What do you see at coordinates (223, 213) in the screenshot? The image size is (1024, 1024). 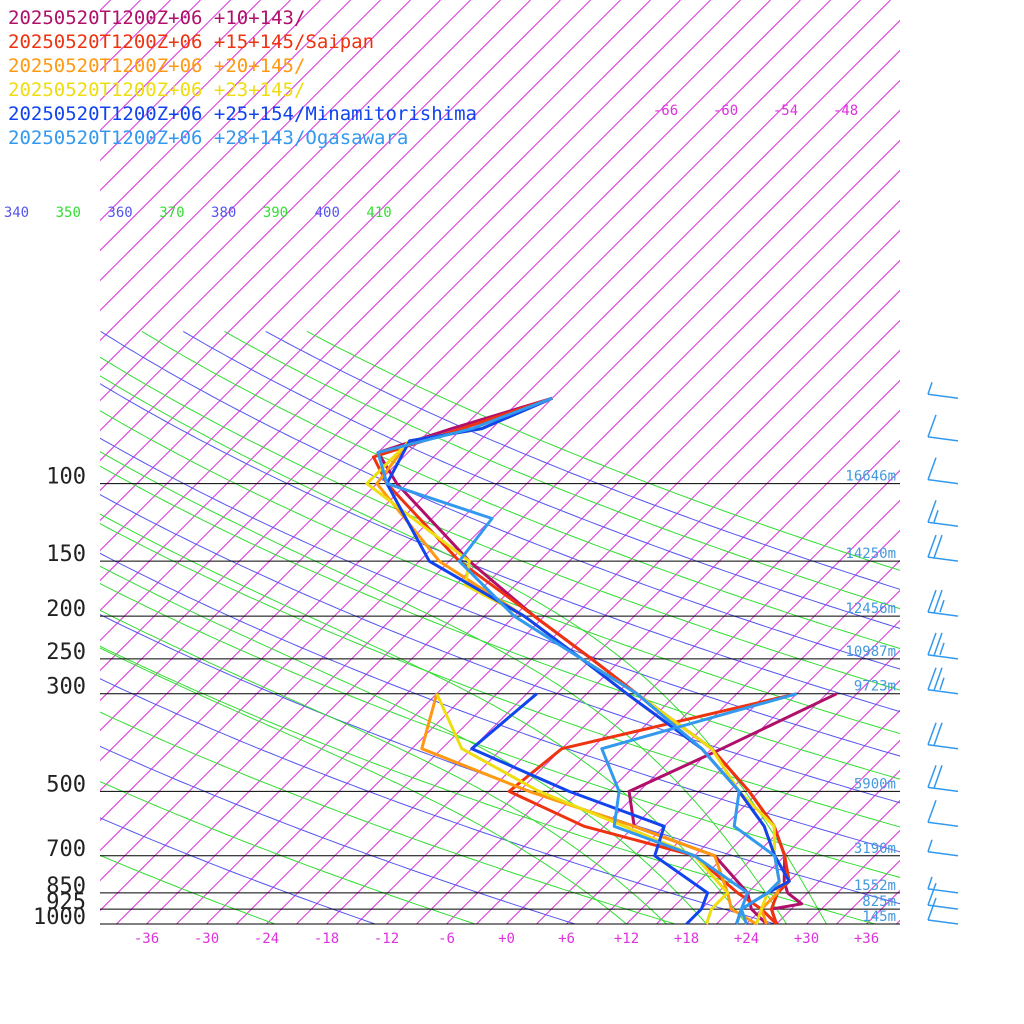 I see `theta-label: 380` at bounding box center [223, 213].